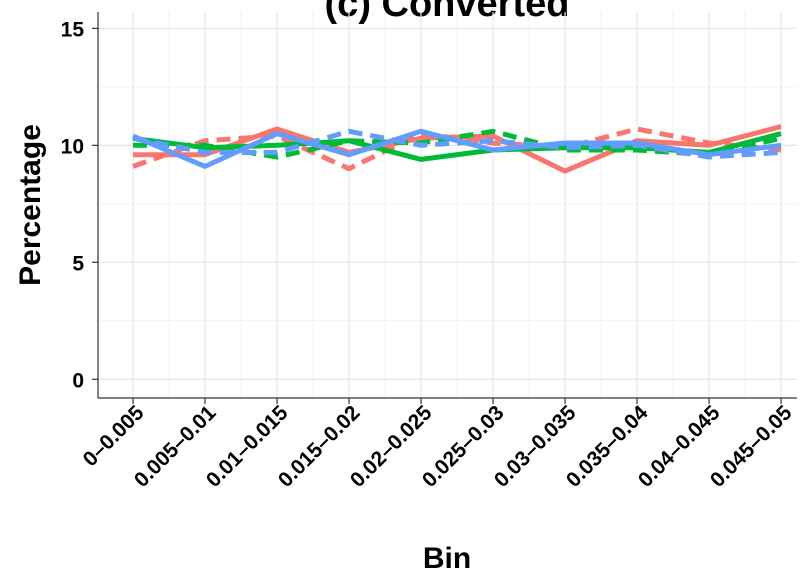 This screenshot has height=576, width=809. I want to click on y-tick-label: 15, so click(73, 29).